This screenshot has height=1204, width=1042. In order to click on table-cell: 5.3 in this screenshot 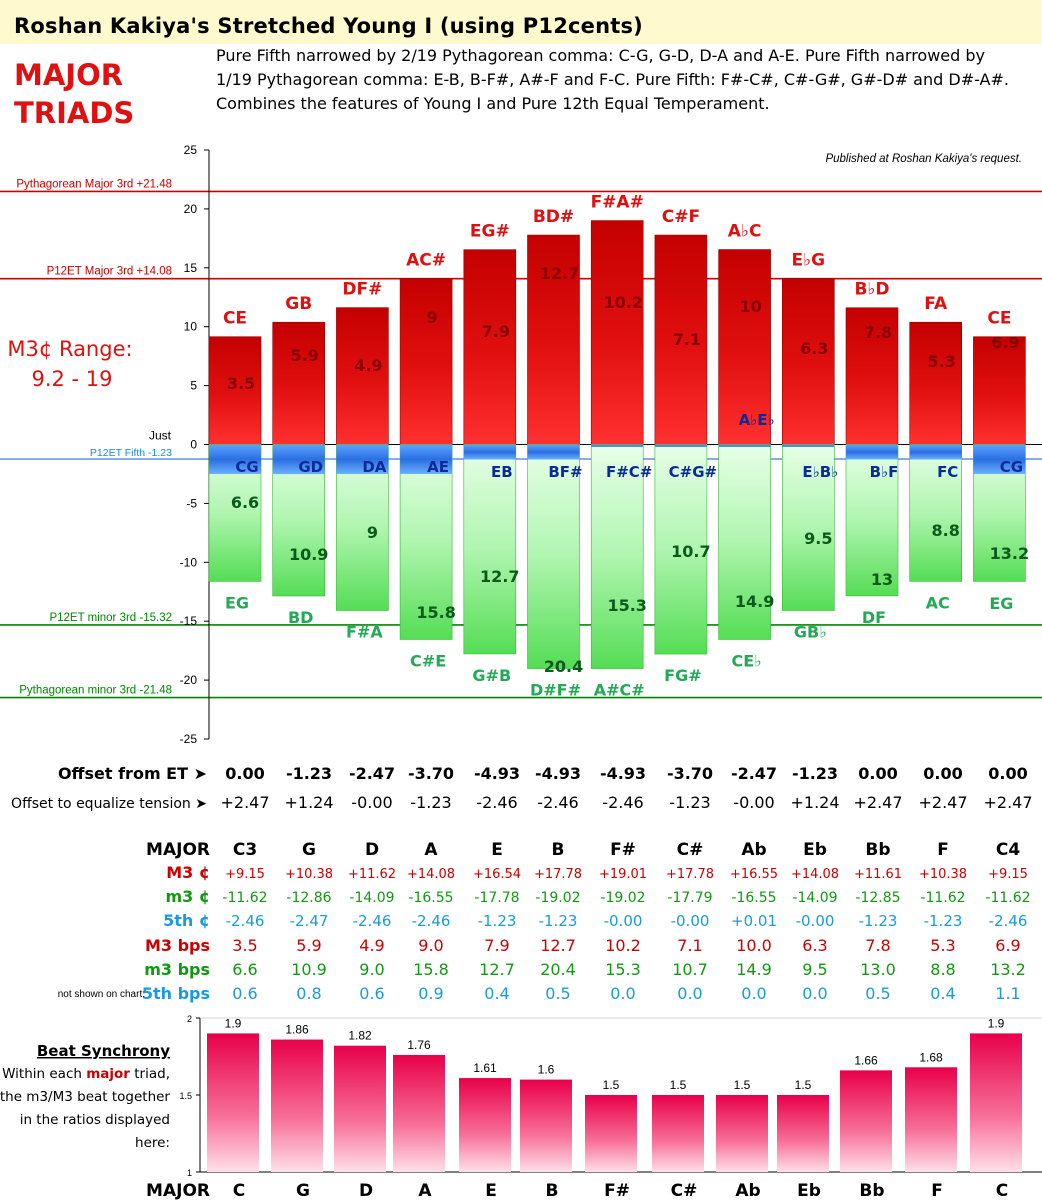, I will do `click(942, 945)`.